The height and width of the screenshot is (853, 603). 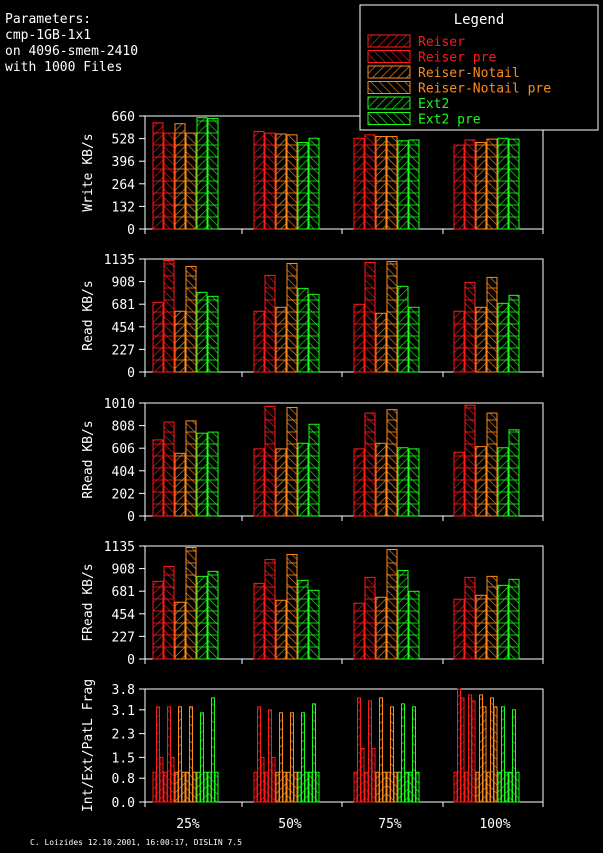 I want to click on legend-label: Ext2, so click(x=433, y=104).